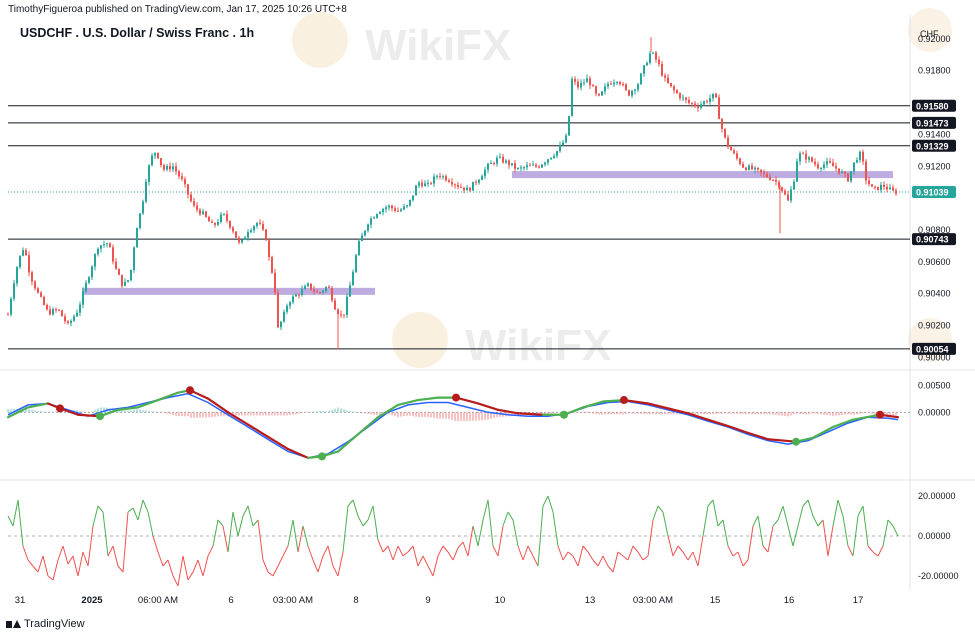  I want to click on time-tick-label: 06:00 AM, so click(158, 600).